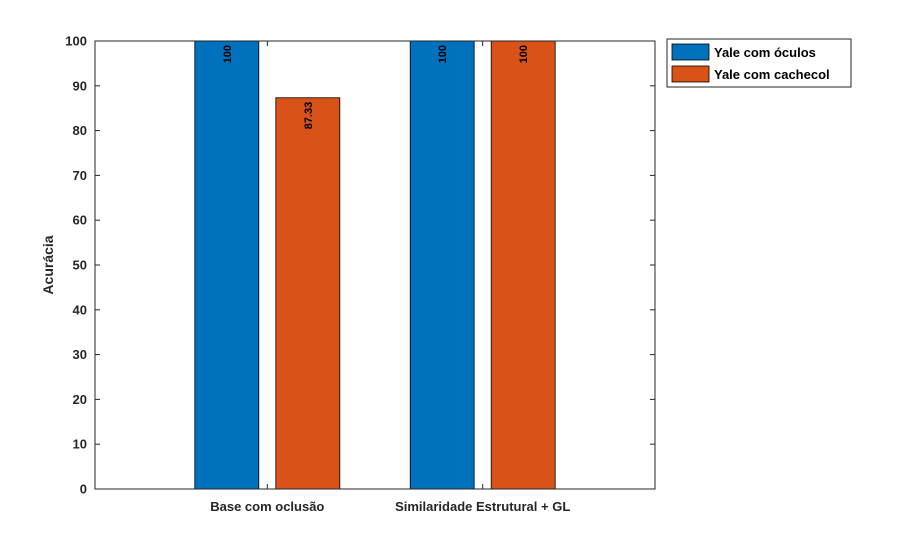 The image size is (921, 550). Describe the element at coordinates (80, 309) in the screenshot. I see `y-tick-label: 40` at that location.